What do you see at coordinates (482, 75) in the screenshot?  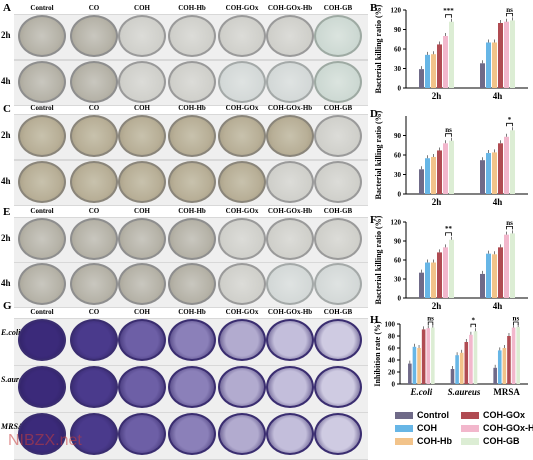 I see `chart-b-bar-4h-control` at bounding box center [482, 75].